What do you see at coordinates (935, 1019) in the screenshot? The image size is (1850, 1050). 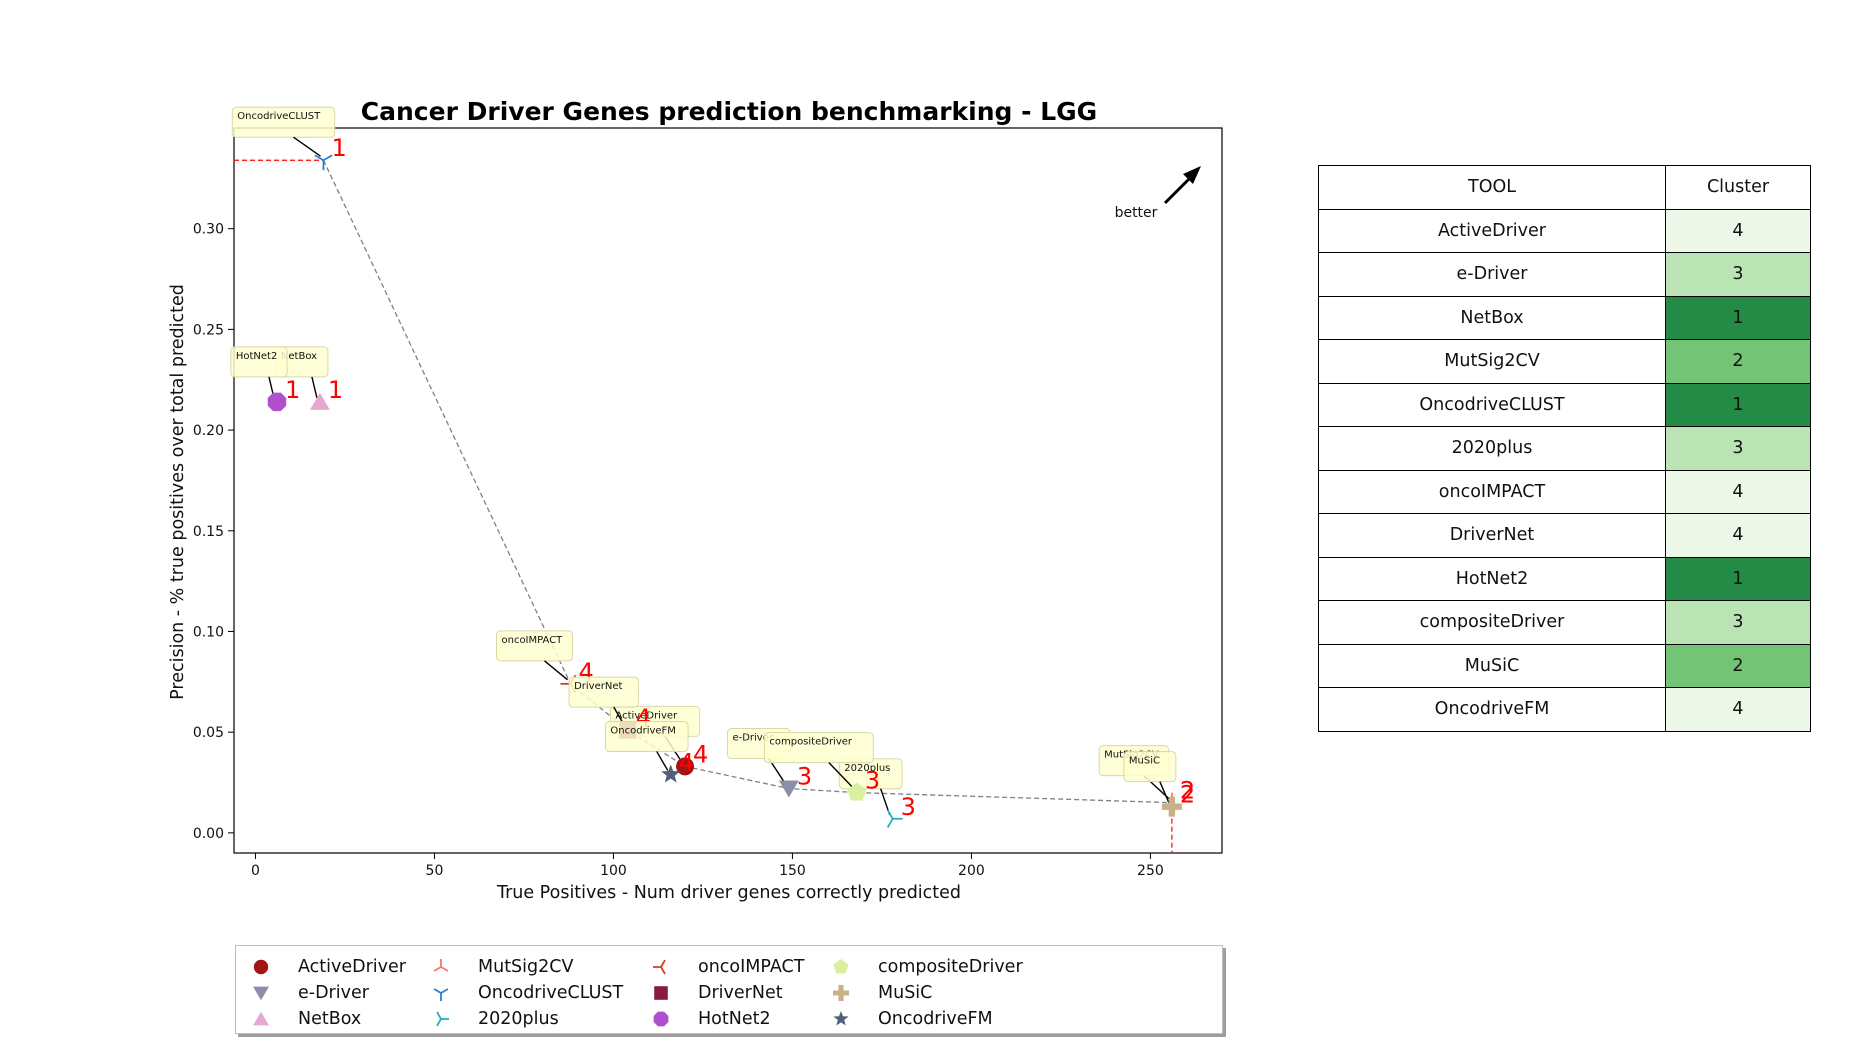 I see `legend-label: OncodriveFM` at bounding box center [935, 1019].